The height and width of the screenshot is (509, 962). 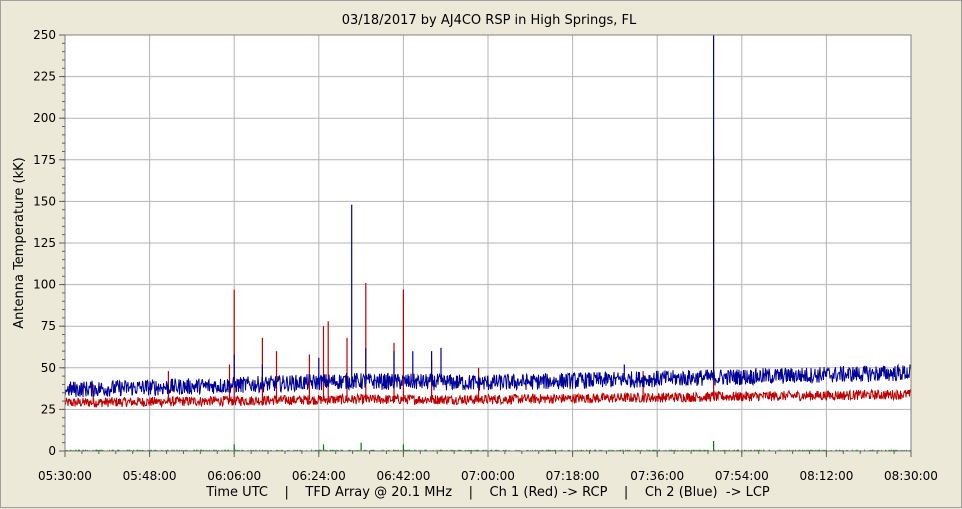 What do you see at coordinates (48, 326) in the screenshot?
I see `y-tick-label: 75` at bounding box center [48, 326].